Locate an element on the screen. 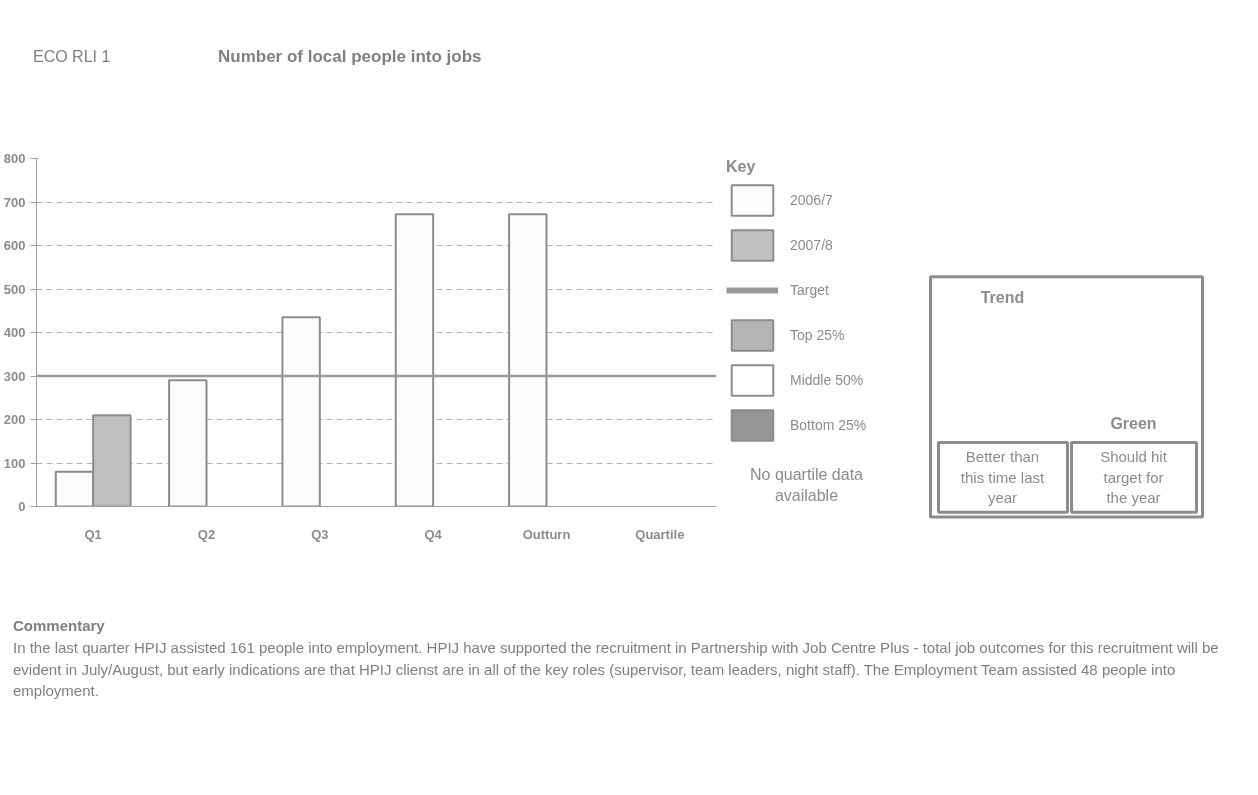  y-tick-label: 400 is located at coordinates (14, 332).